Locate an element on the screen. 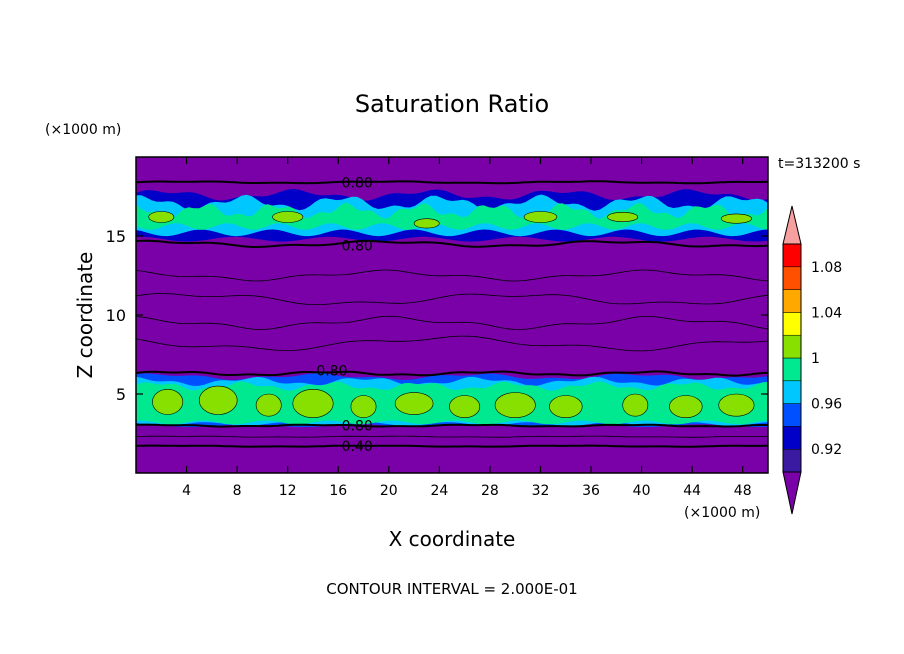  x-tick-label: 36 is located at coordinates (591, 491).